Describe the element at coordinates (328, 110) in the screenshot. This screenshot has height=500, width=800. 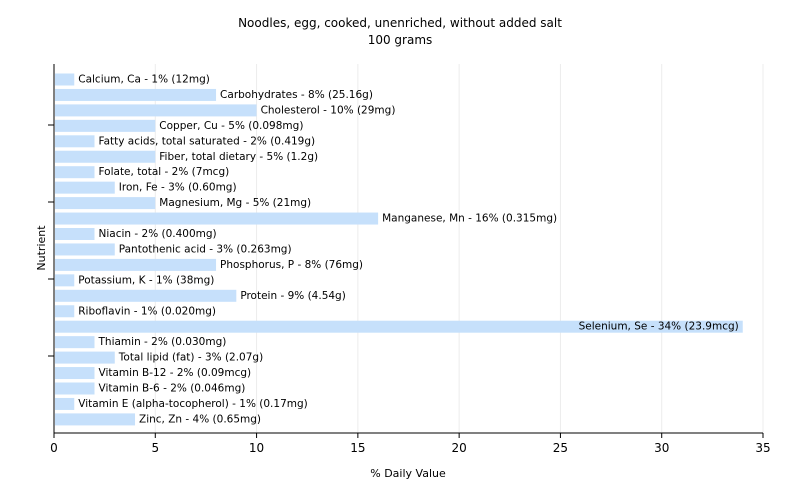
I see `bar-label: Cholesterol - 10% (29mg)` at that location.